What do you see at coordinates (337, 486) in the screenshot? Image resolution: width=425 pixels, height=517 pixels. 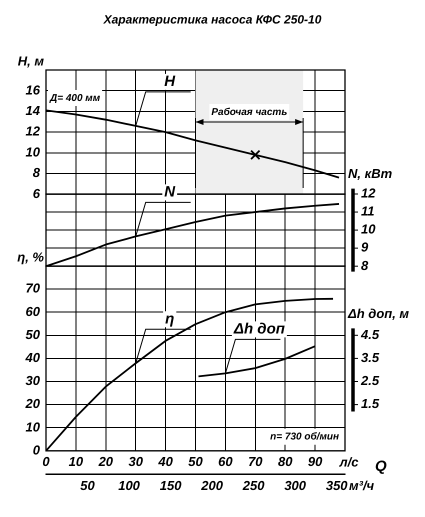 I see `x2-tick-label: 350` at bounding box center [337, 486].